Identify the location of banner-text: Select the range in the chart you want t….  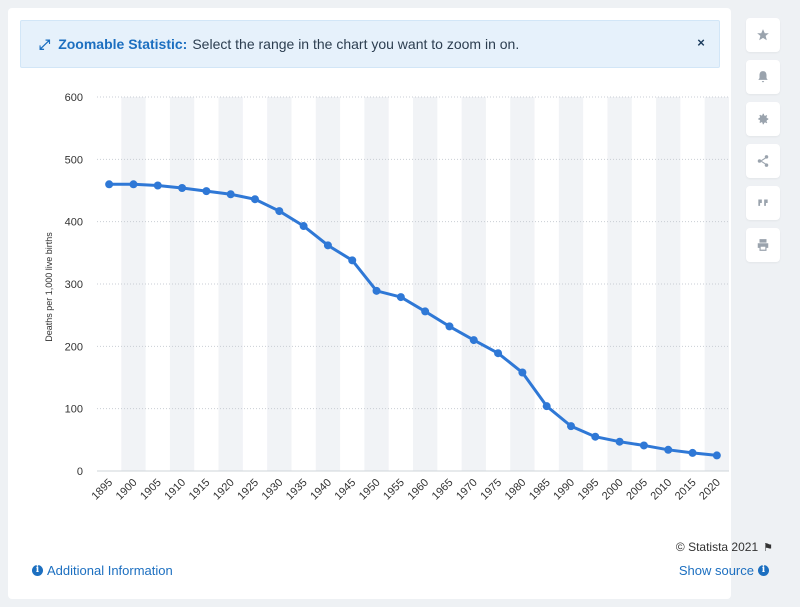
(356, 44).